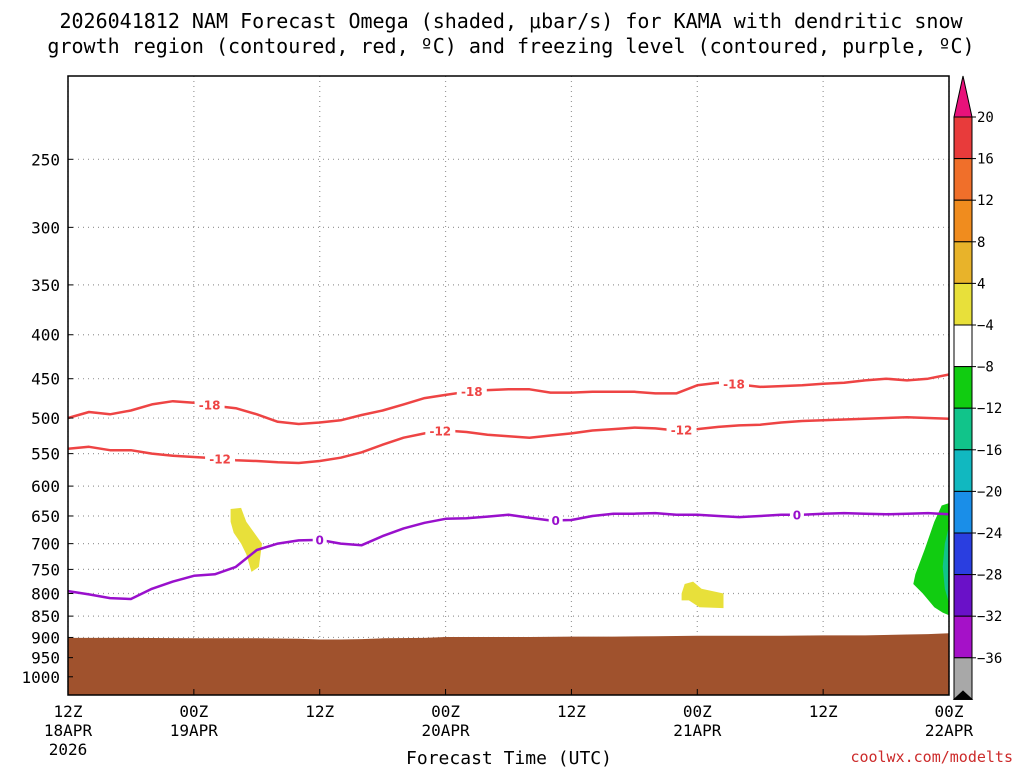 This screenshot has width=1024, height=768. What do you see at coordinates (931, 757) in the screenshot?
I see `credit-text: coolwx.com/modelts` at bounding box center [931, 757].